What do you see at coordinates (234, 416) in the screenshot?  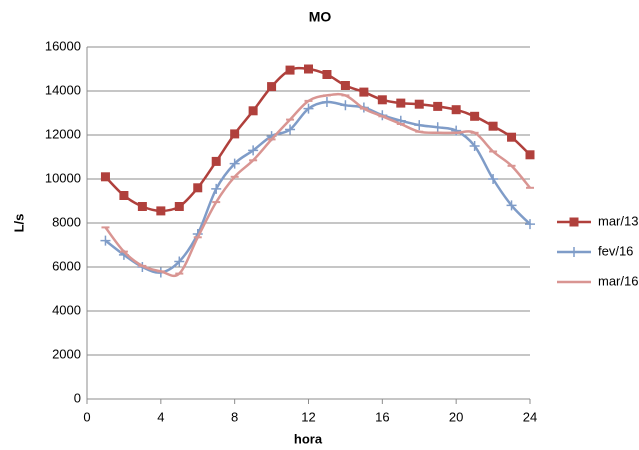 I see `x-tick-label: 8` at bounding box center [234, 416].